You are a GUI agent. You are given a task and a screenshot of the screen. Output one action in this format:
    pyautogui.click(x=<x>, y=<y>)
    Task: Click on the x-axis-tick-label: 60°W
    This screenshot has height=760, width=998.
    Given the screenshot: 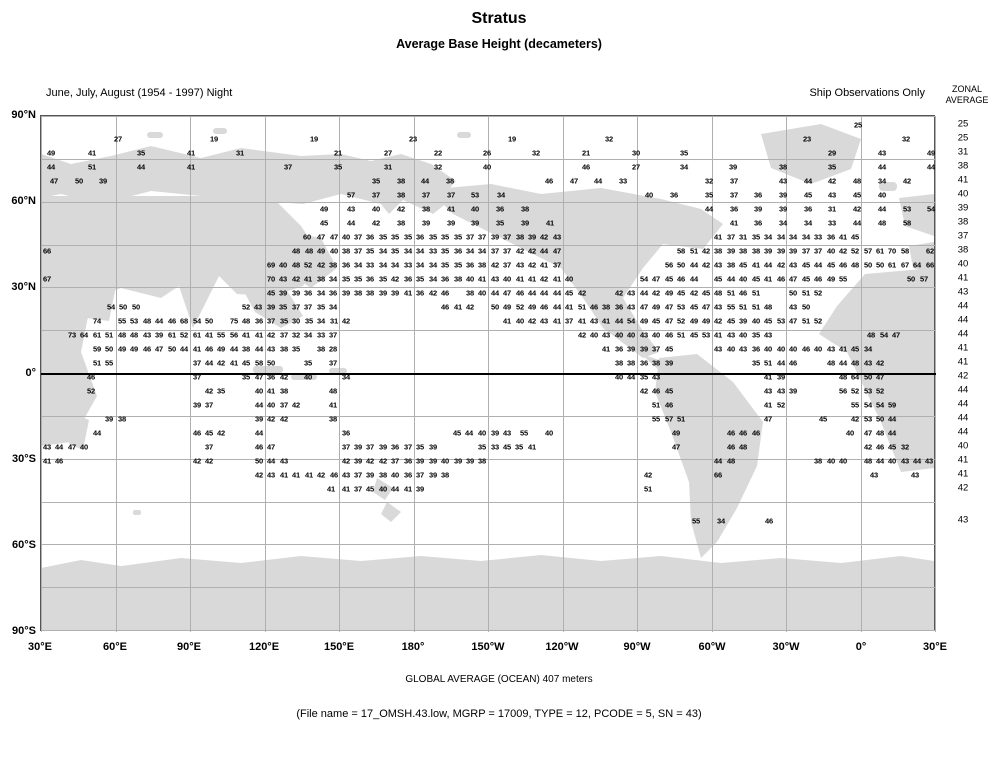 What is the action you would take?
    pyautogui.click(x=712, y=647)
    